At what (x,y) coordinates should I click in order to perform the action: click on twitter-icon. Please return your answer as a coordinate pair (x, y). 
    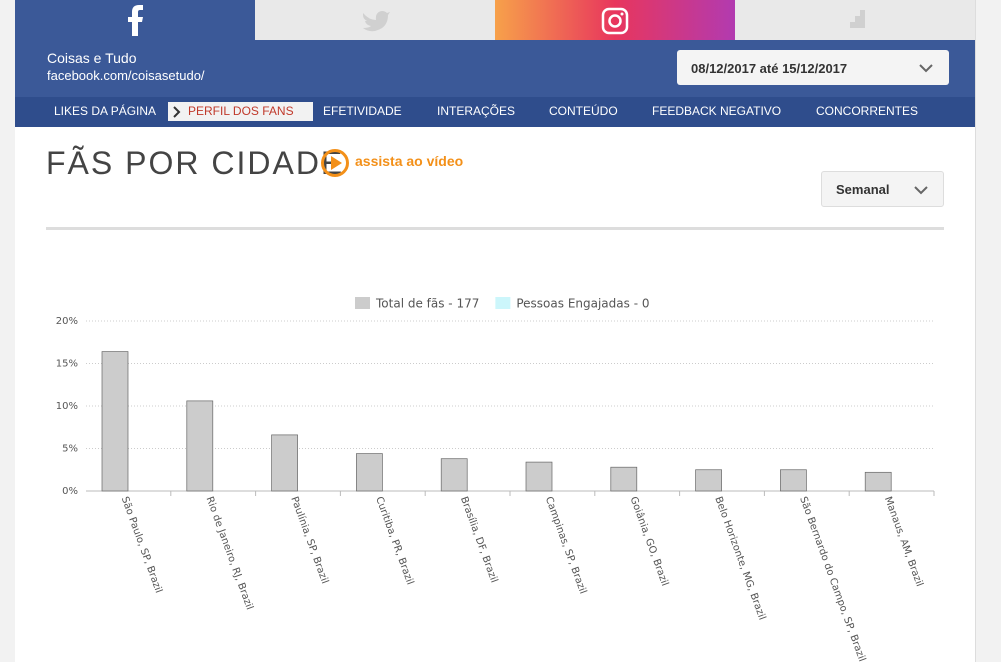
    Looking at the image, I should click on (376, 21).